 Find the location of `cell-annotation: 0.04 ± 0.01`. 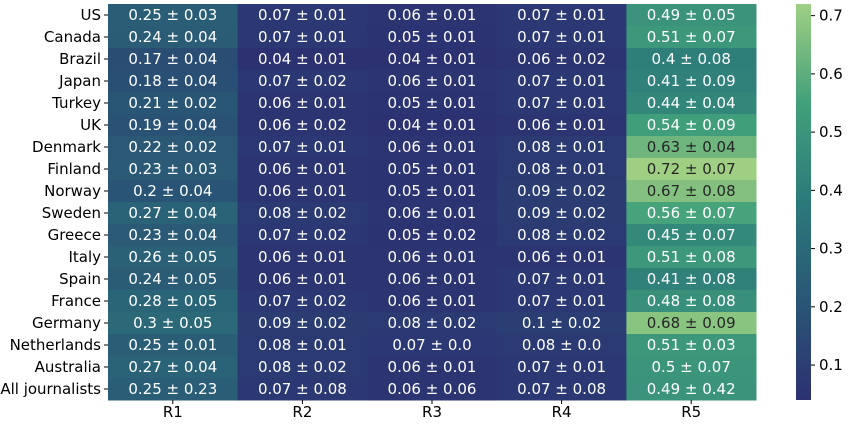

cell-annotation: 0.04 ± 0.01 is located at coordinates (302, 59).